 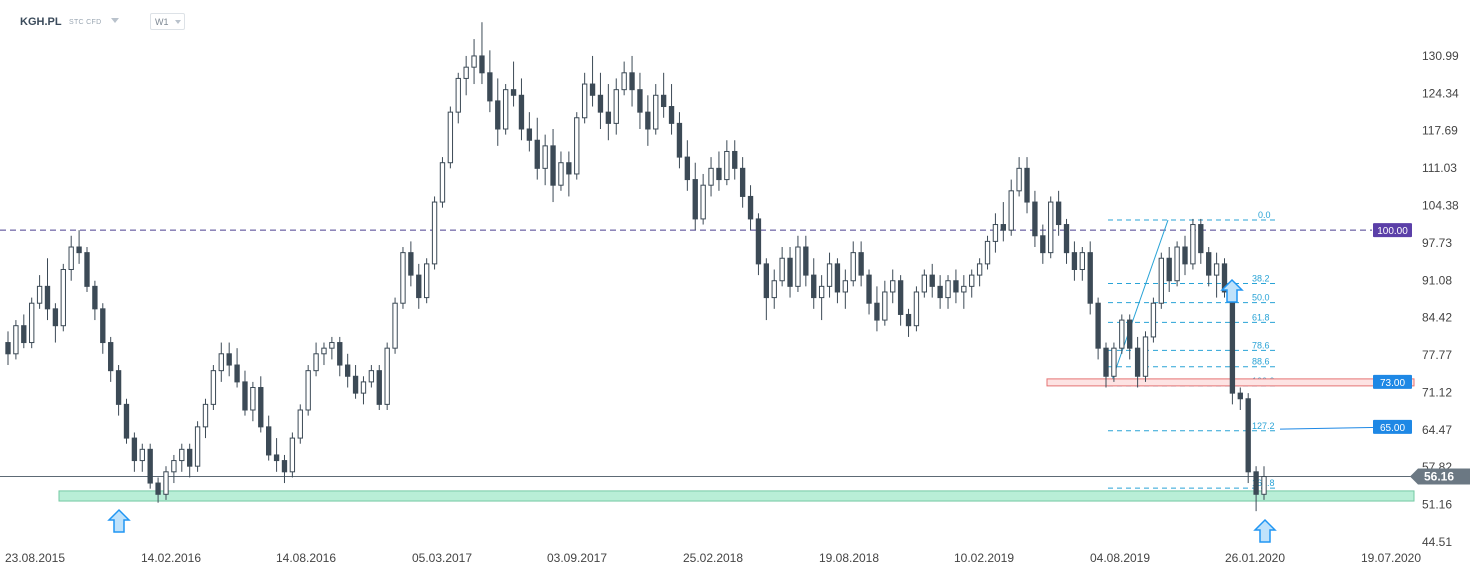 What do you see at coordinates (577, 558) in the screenshot?
I see `x-axis-tick-label: 03.09.2017` at bounding box center [577, 558].